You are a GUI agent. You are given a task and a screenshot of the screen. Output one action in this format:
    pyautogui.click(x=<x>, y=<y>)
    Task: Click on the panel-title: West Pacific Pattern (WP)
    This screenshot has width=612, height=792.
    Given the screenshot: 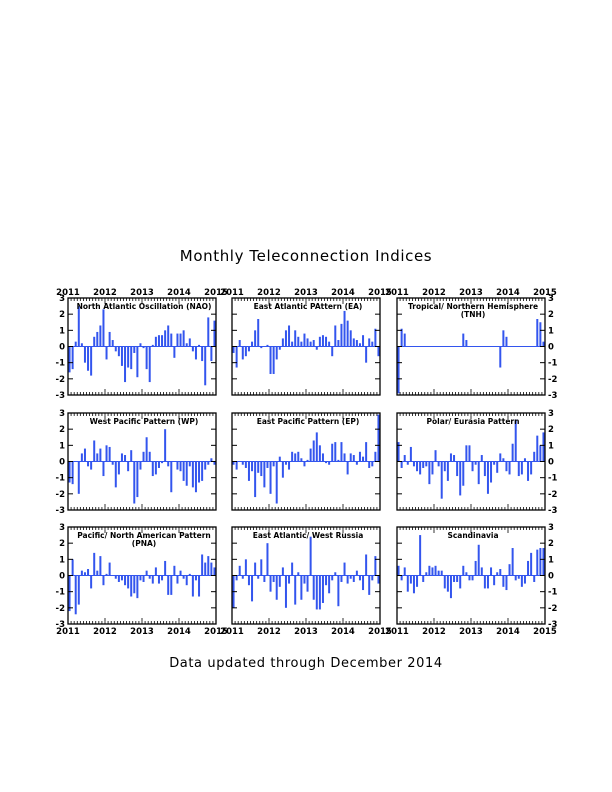 What is the action you would take?
    pyautogui.click(x=144, y=421)
    